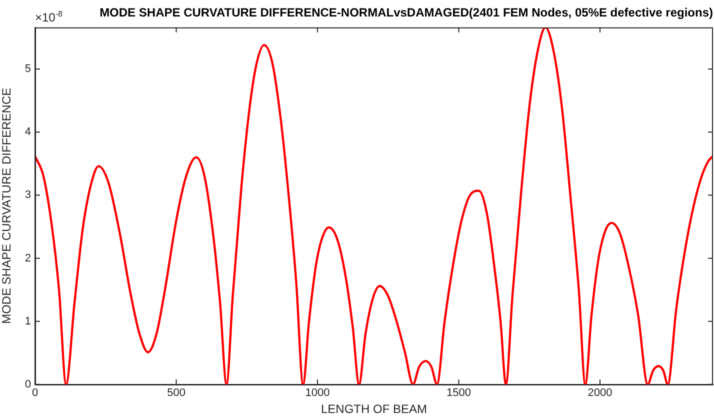  I want to click on y-tick-label: 5, so click(27, 69).